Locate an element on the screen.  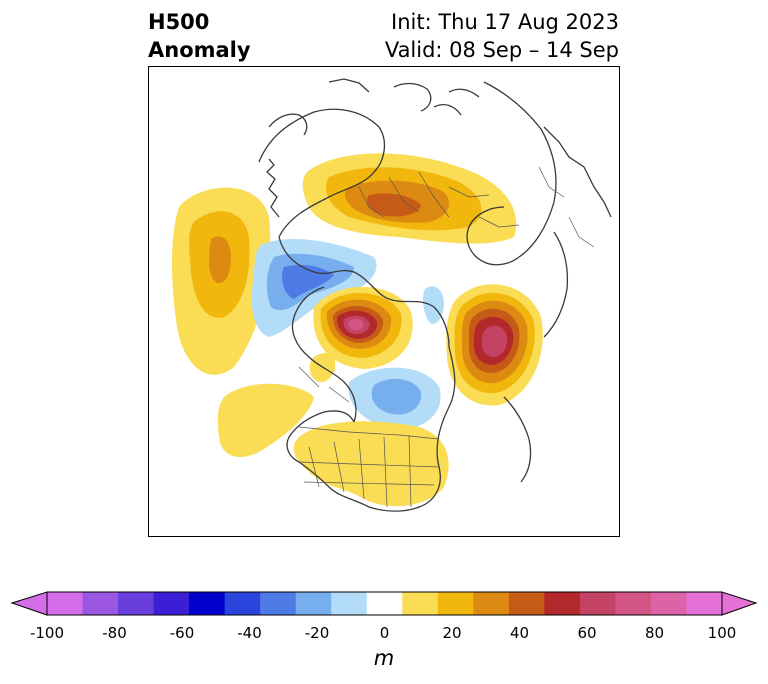
colorbar-tick-label: 0 is located at coordinates (384, 633).